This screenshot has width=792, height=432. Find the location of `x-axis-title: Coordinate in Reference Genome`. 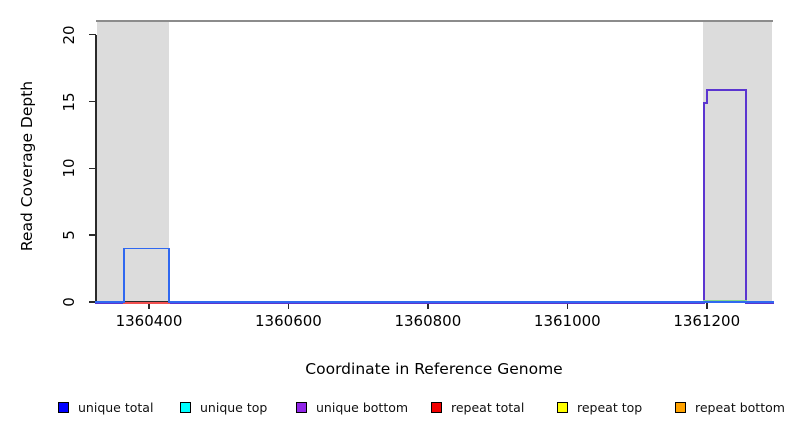

x-axis-title: Coordinate in Reference Genome is located at coordinates (434, 369).